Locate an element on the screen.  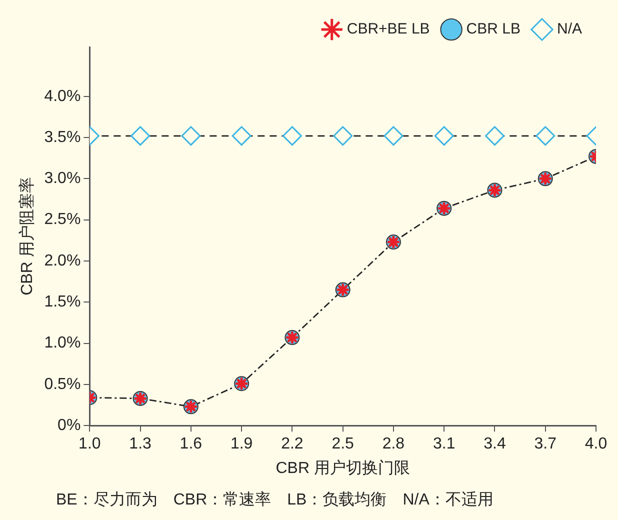
text: BE：尽力而为 CBR：常速率 LB：负载均衡 N/A：不适用 is located at coordinates (275, 499).